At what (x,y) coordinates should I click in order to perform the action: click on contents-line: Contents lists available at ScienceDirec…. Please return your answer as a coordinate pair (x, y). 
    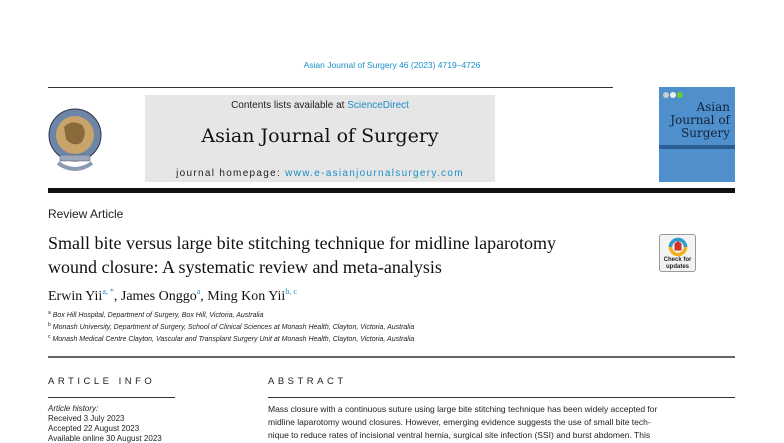
    Looking at the image, I should click on (320, 105).